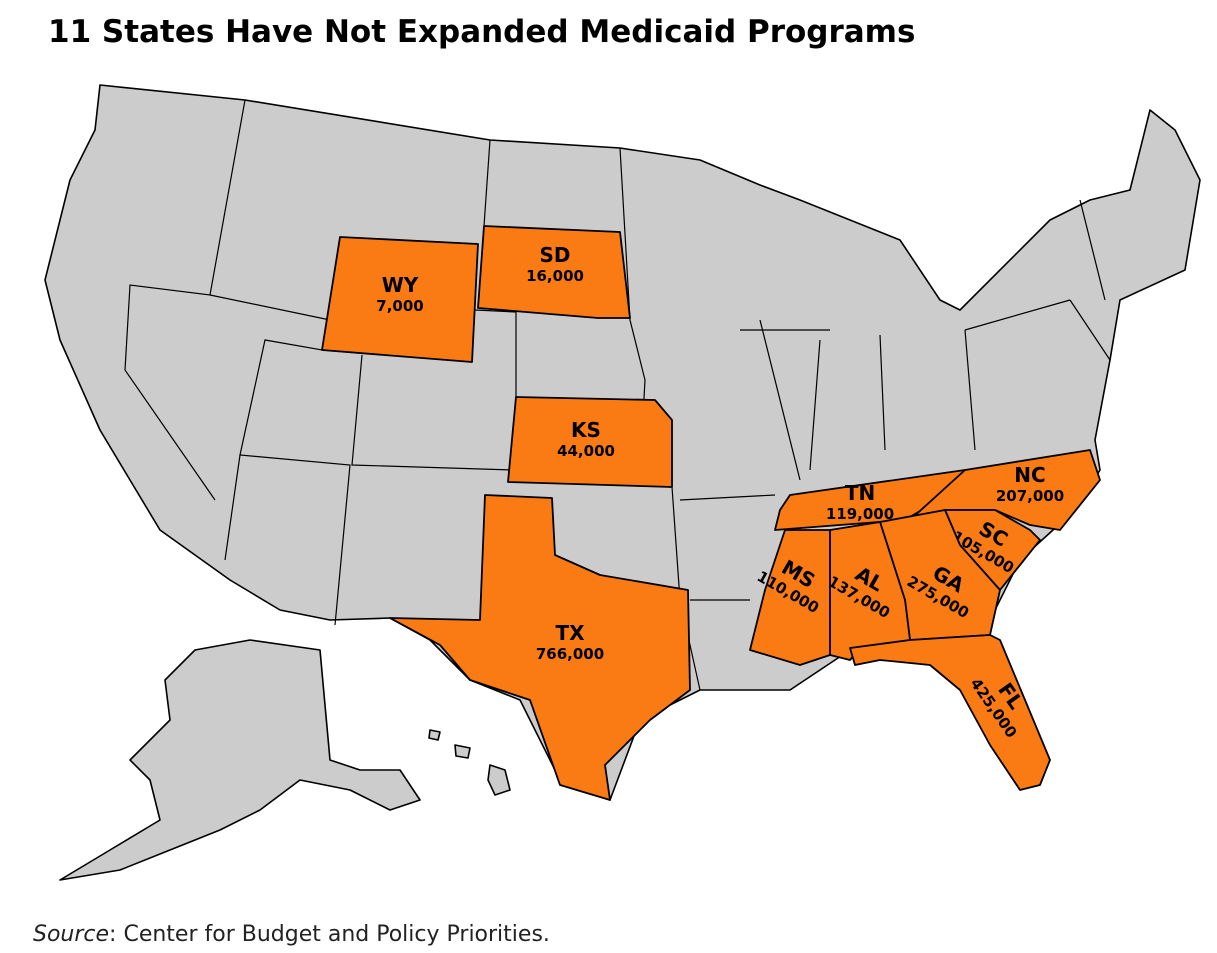  I want to click on state-count: 766,000, so click(570, 654).